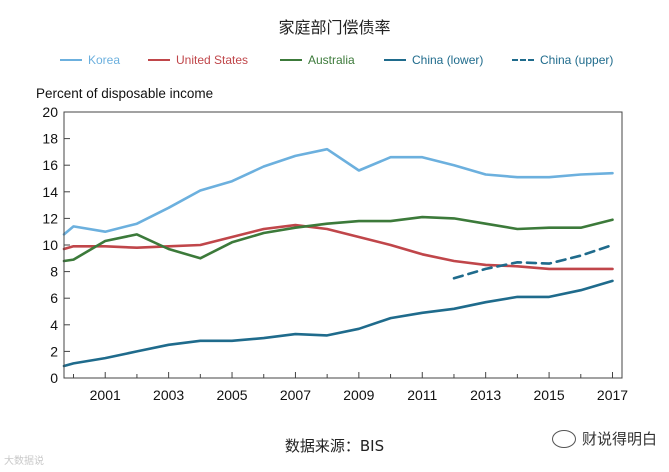  I want to click on data-source-note: 数据来源：BIS, so click(334, 446).